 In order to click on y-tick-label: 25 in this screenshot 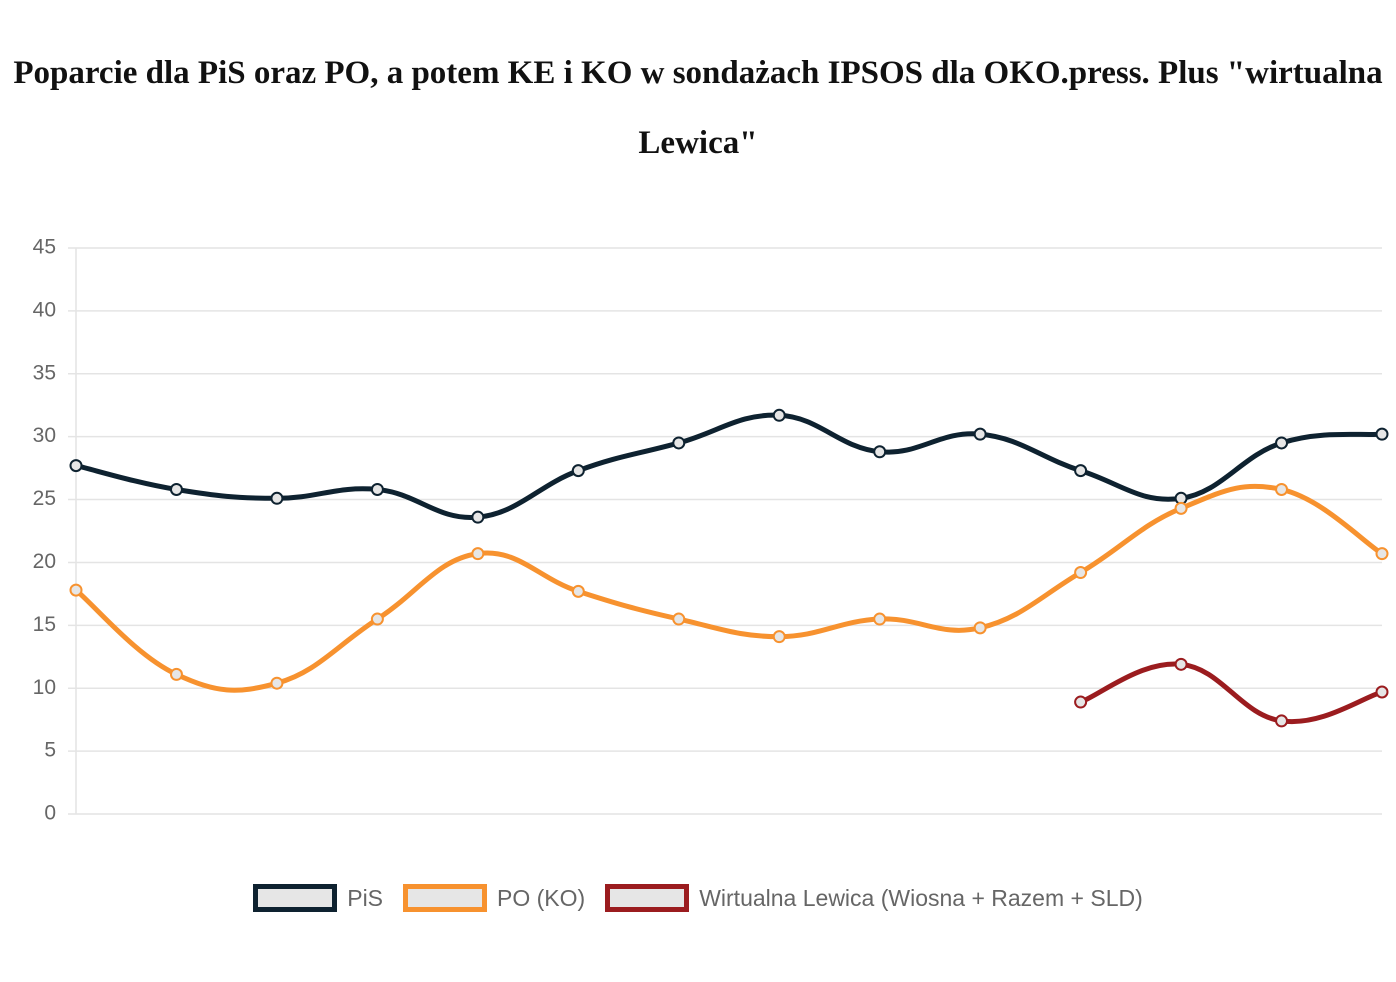, I will do `click(44, 498)`.